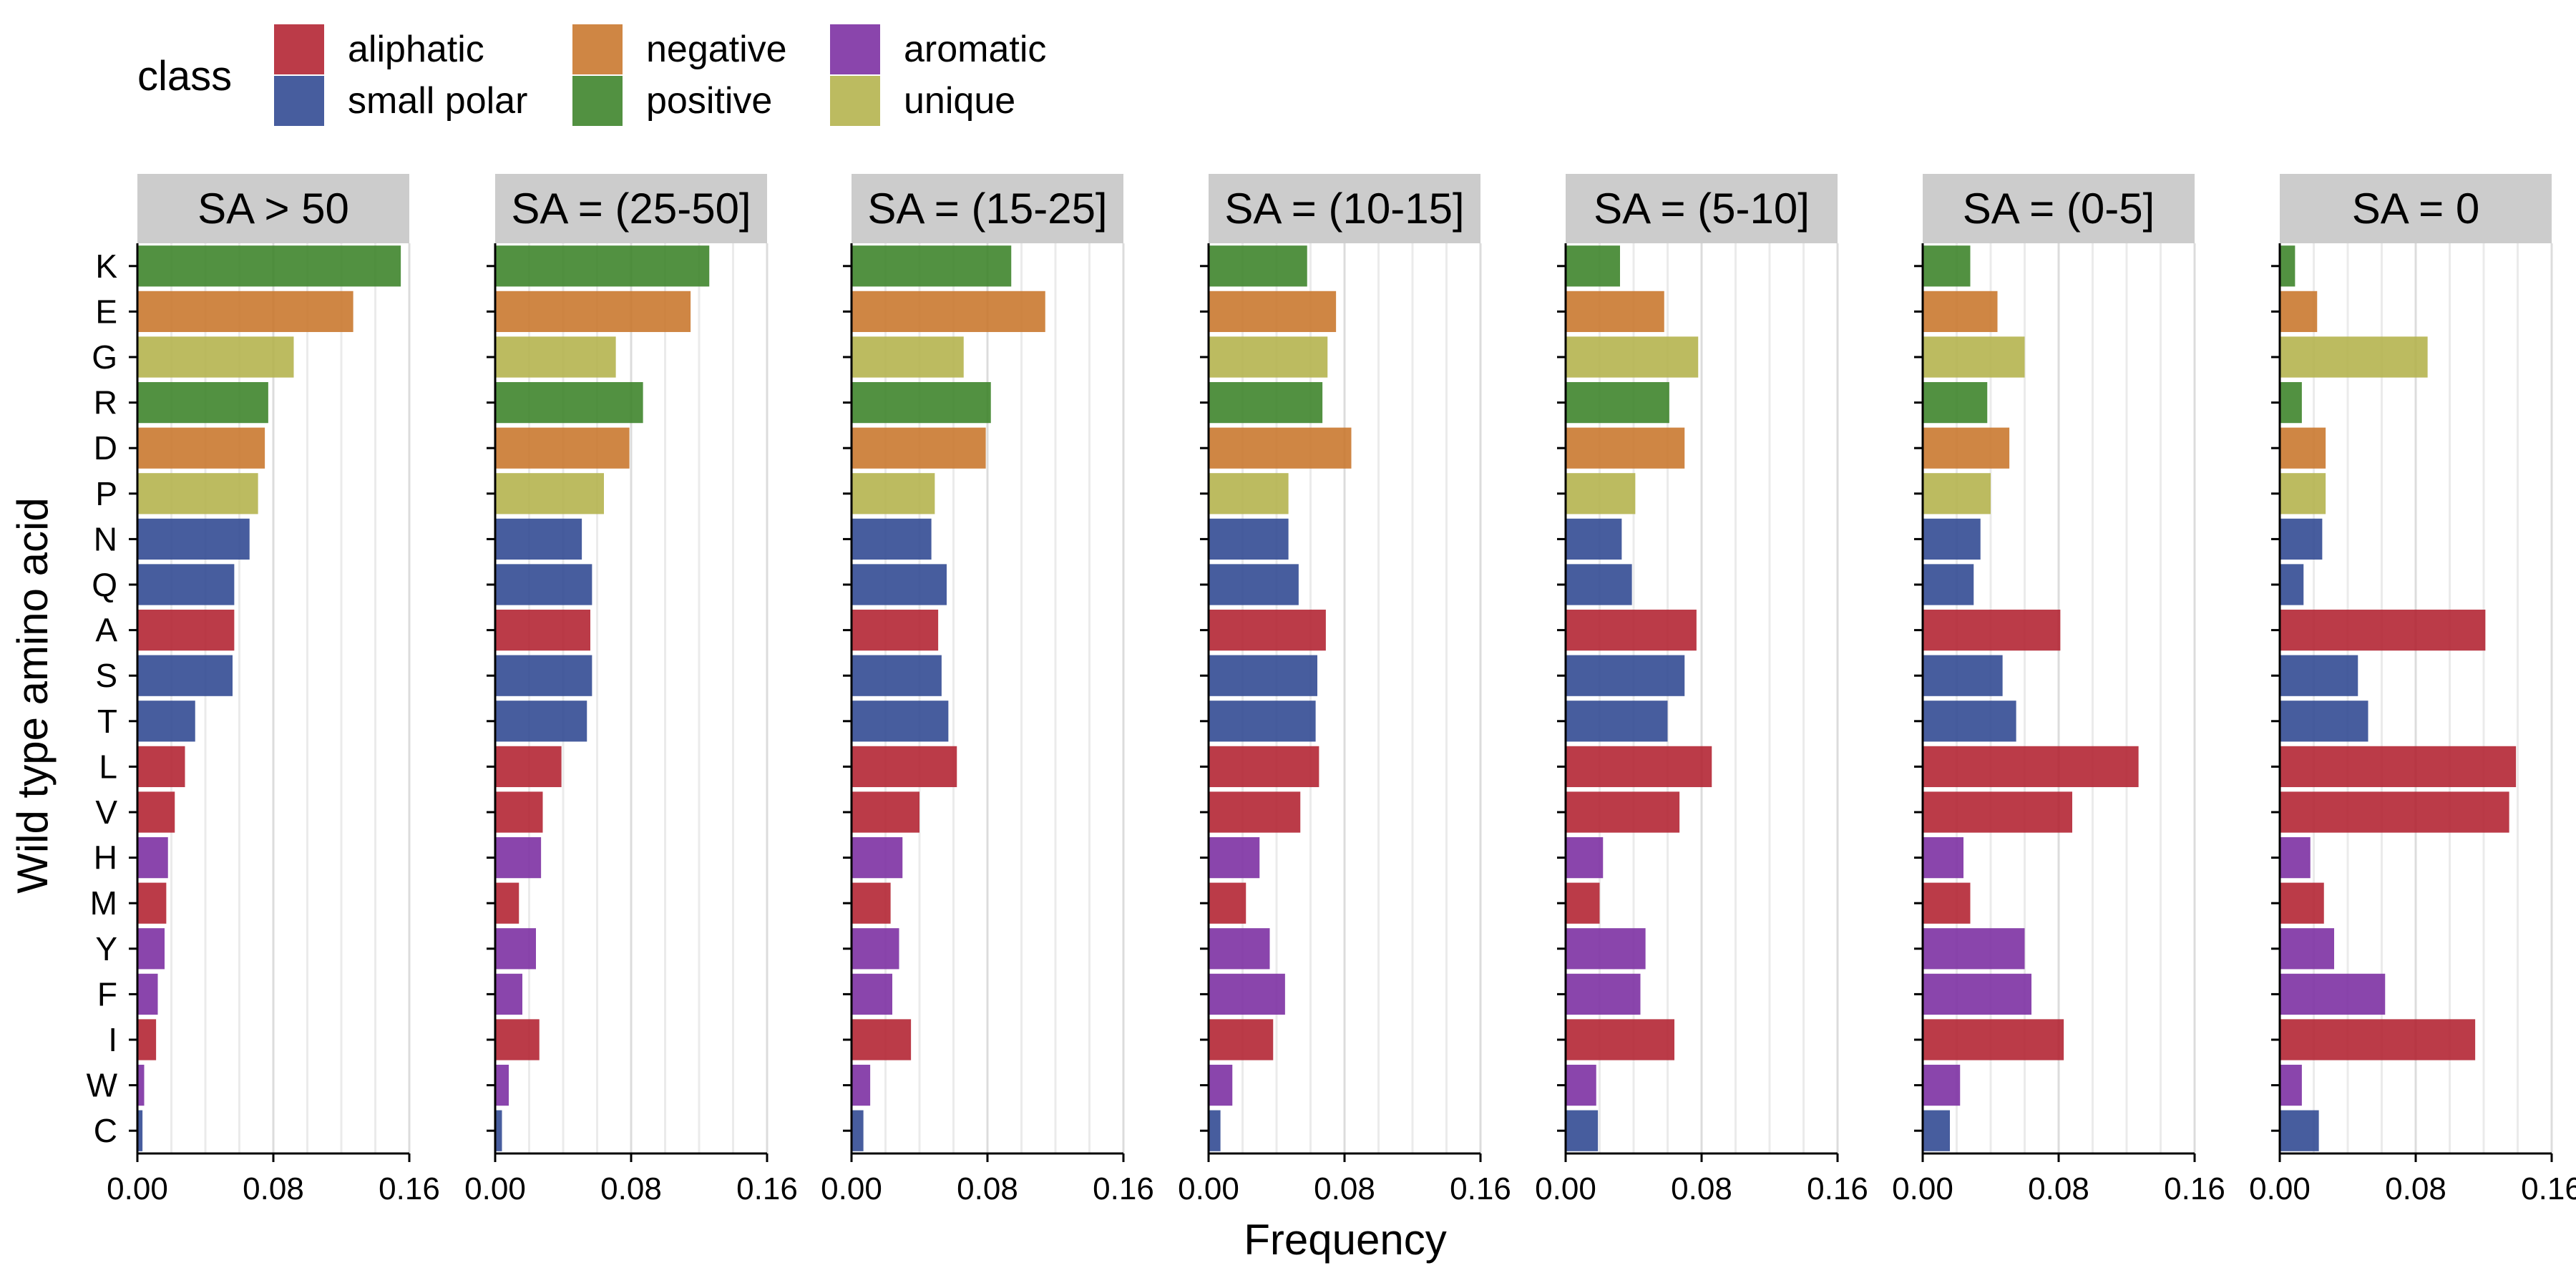  What do you see at coordinates (107, 994) in the screenshot?
I see `y-tick-label: F` at bounding box center [107, 994].